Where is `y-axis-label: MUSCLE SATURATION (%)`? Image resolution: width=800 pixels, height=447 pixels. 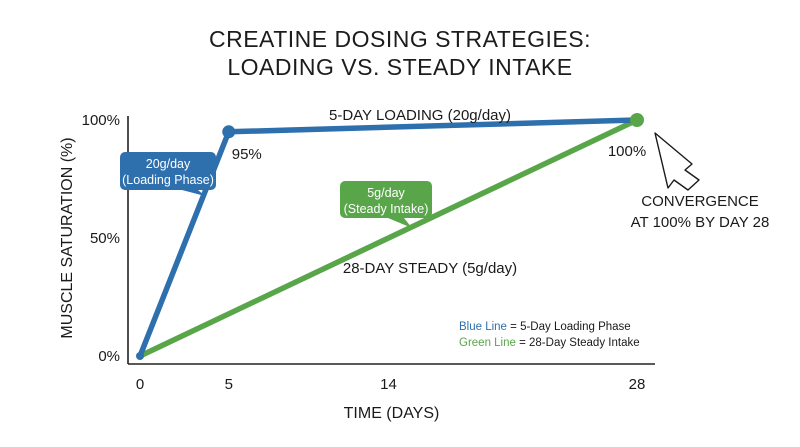 y-axis-label: MUSCLE SATURATION (%) is located at coordinates (67, 237).